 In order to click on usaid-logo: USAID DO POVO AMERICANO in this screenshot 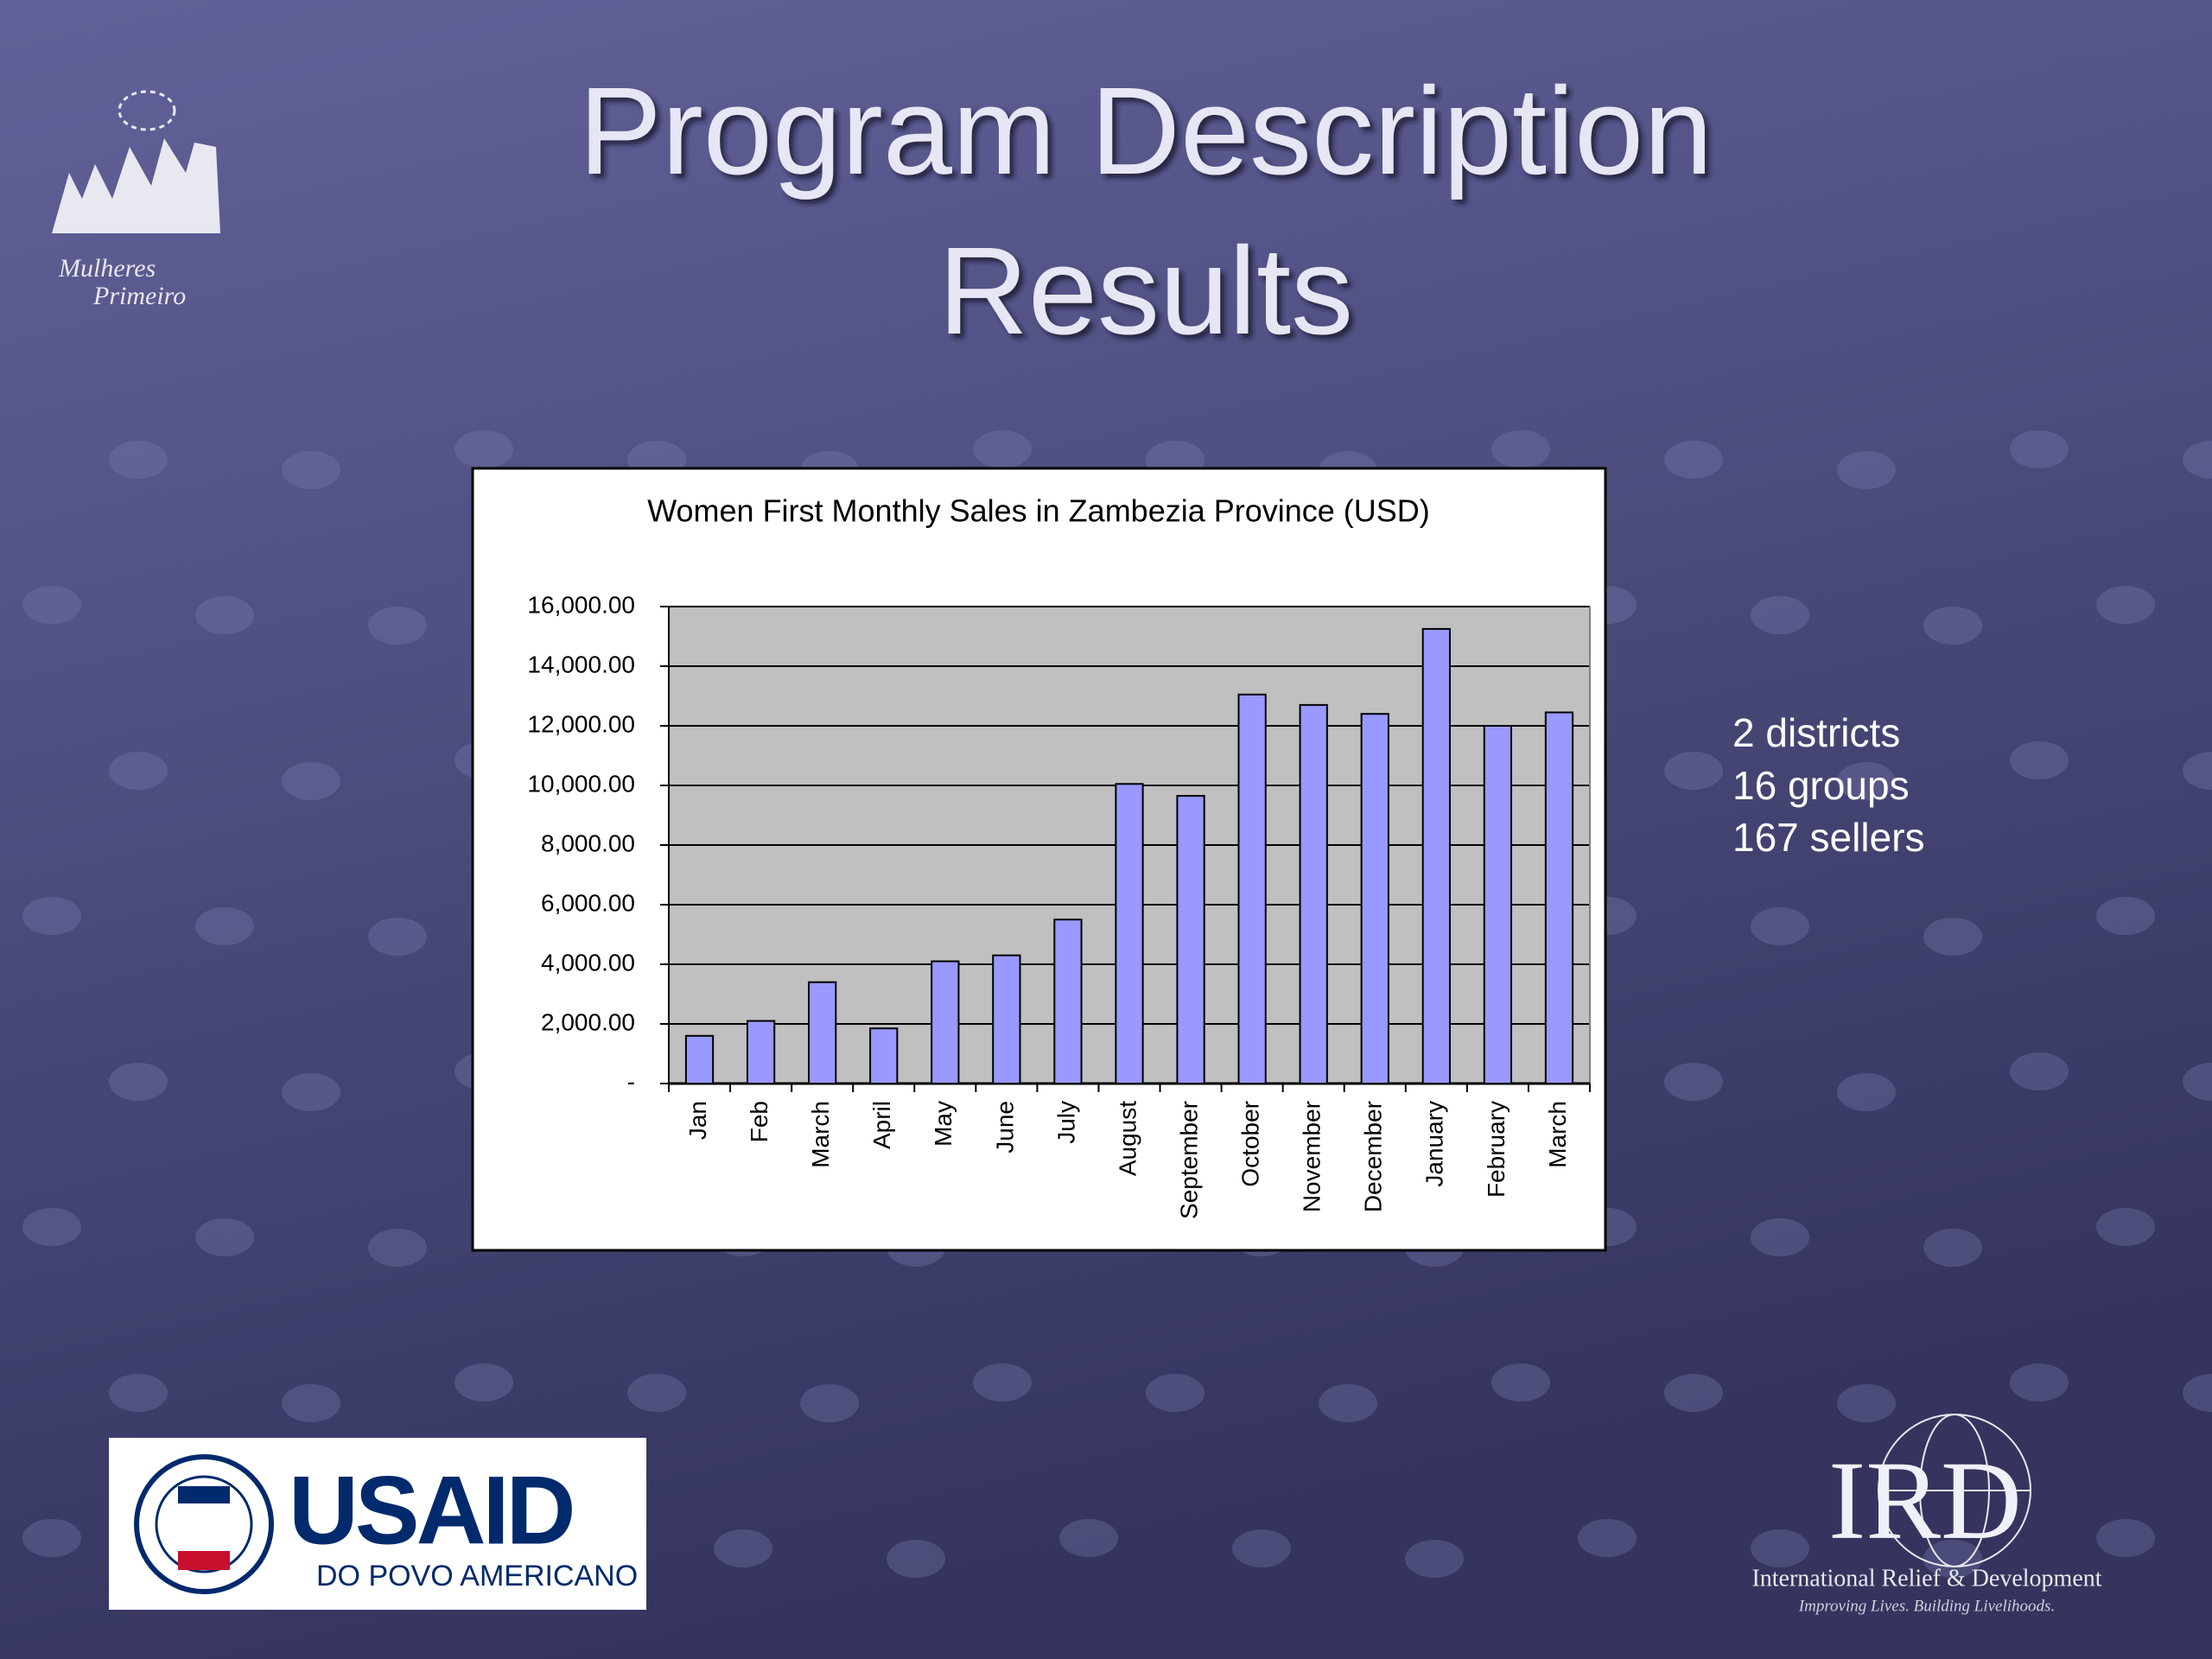, I will do `click(377, 1524)`.